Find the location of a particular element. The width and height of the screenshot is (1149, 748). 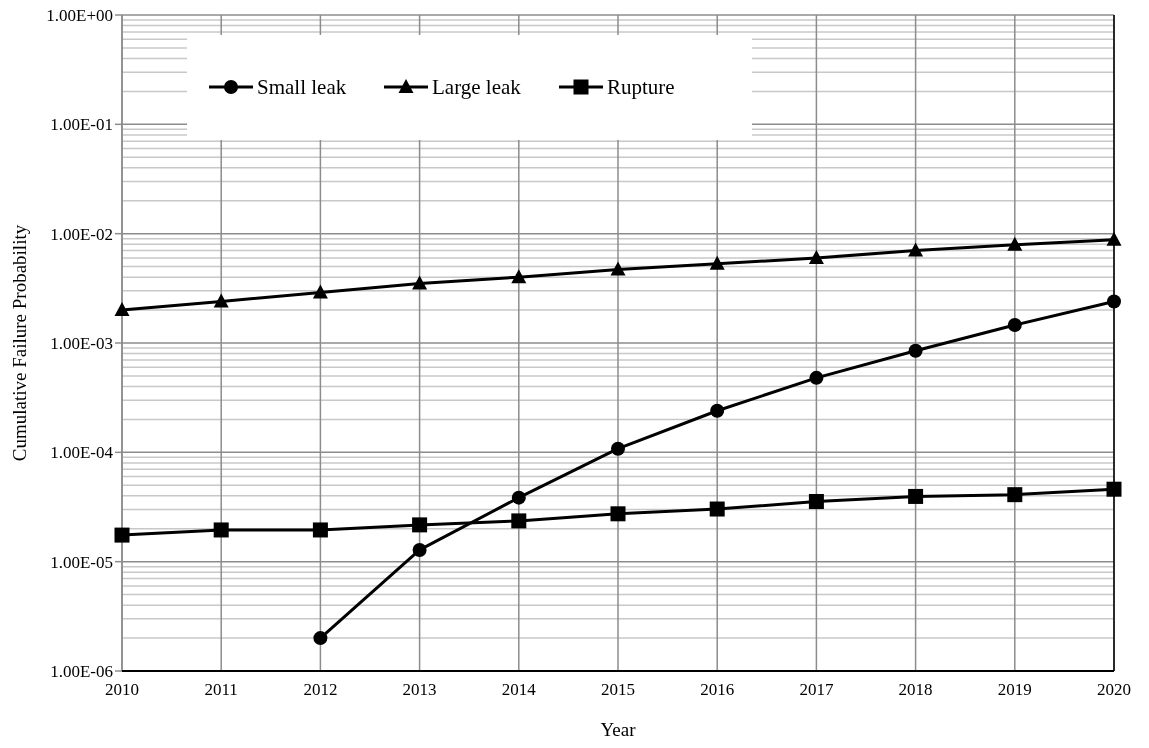

x-tick-label: 2014 is located at coordinates (519, 689).